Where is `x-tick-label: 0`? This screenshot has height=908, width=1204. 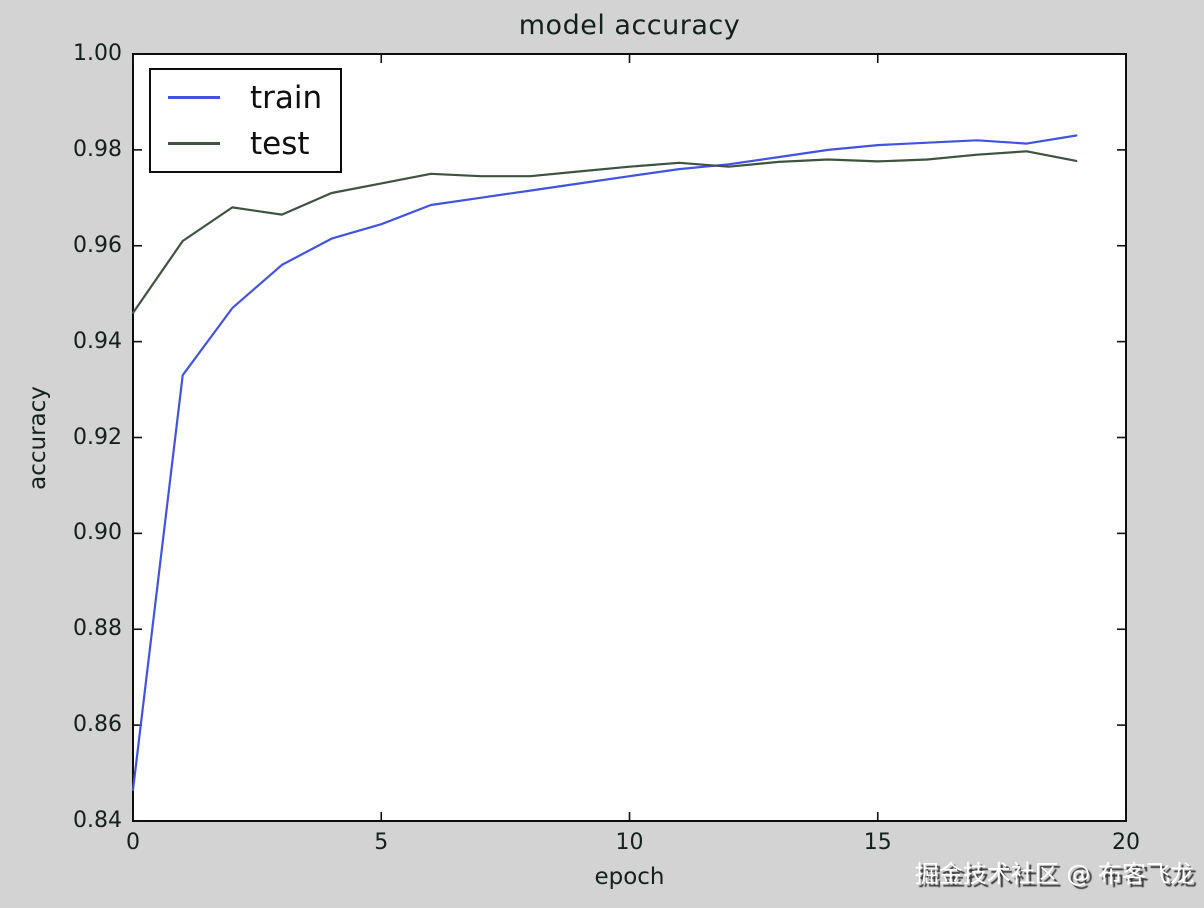 x-tick-label: 0 is located at coordinates (133, 842).